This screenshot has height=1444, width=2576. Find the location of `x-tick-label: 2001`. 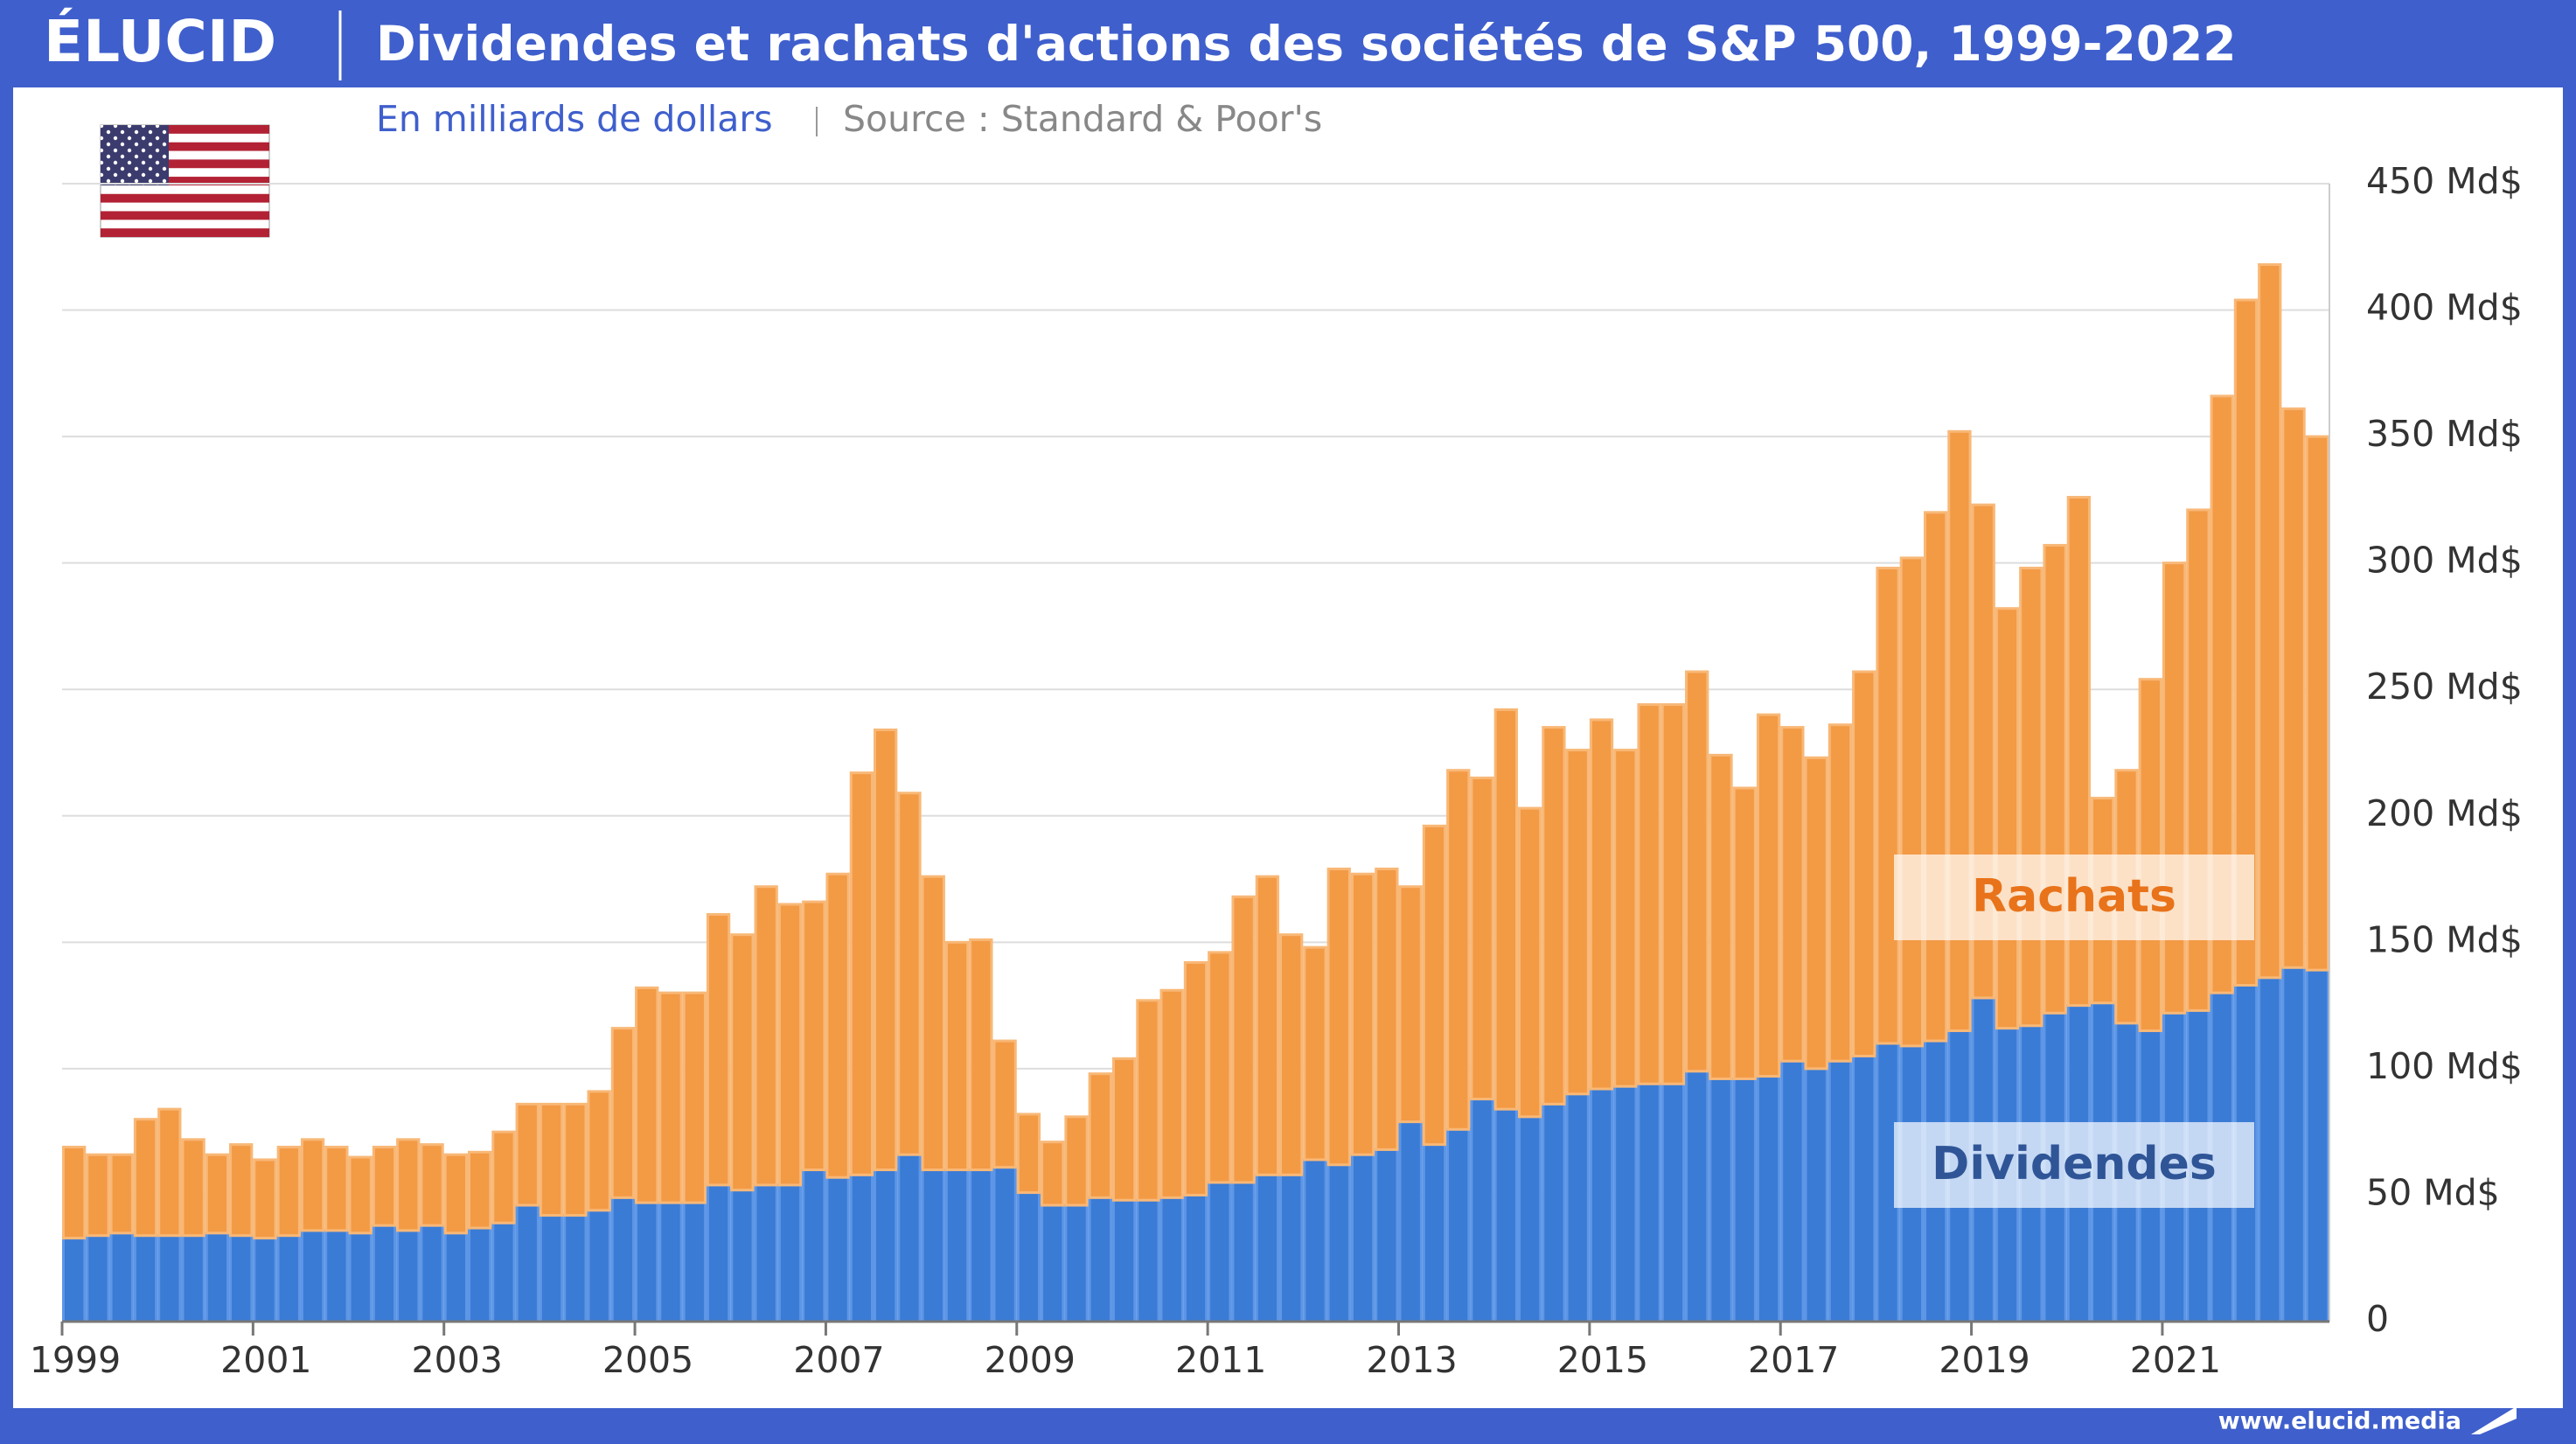

x-tick-label: 2001 is located at coordinates (265, 1360).